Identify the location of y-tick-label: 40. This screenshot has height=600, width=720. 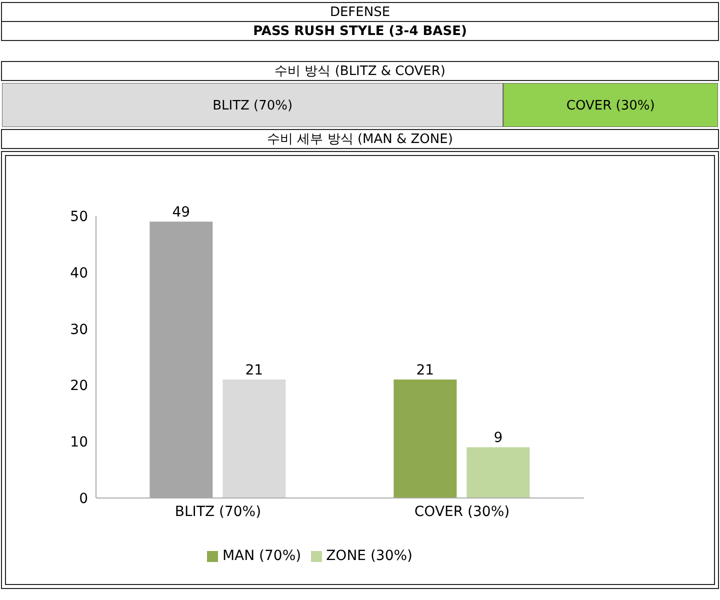
(79, 273).